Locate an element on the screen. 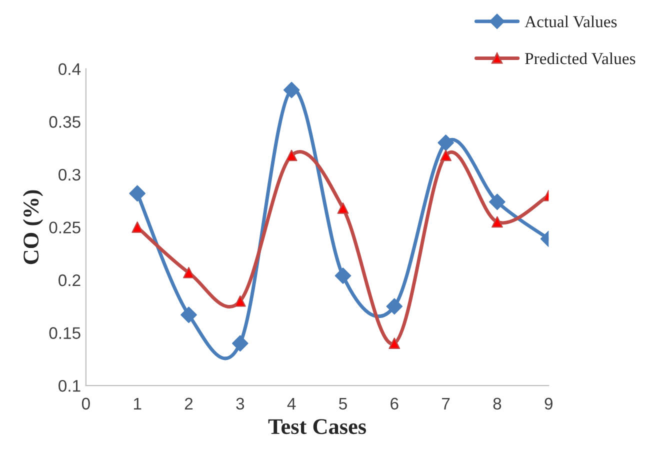 This screenshot has width=661, height=459. x-tick-label: 3 is located at coordinates (240, 404).